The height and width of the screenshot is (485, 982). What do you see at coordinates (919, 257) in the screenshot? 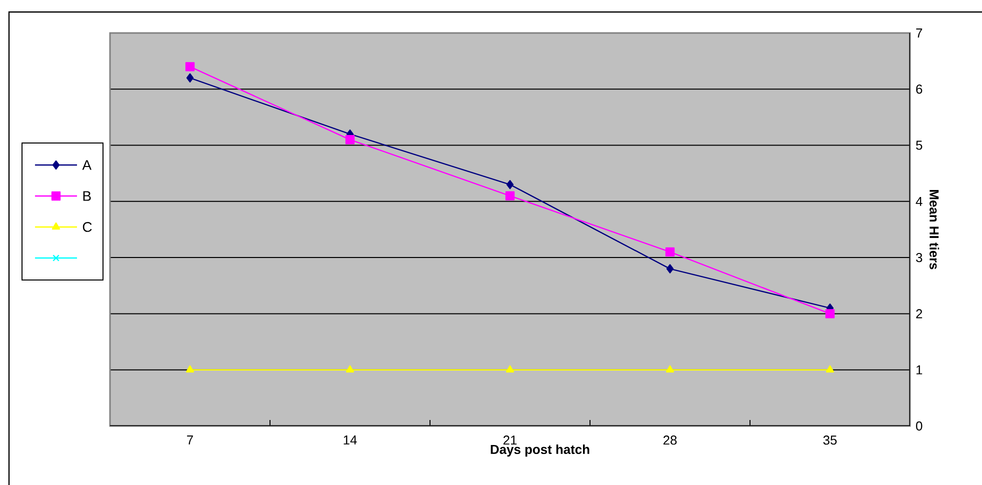
I see `y-tick-label: 3` at bounding box center [919, 257].